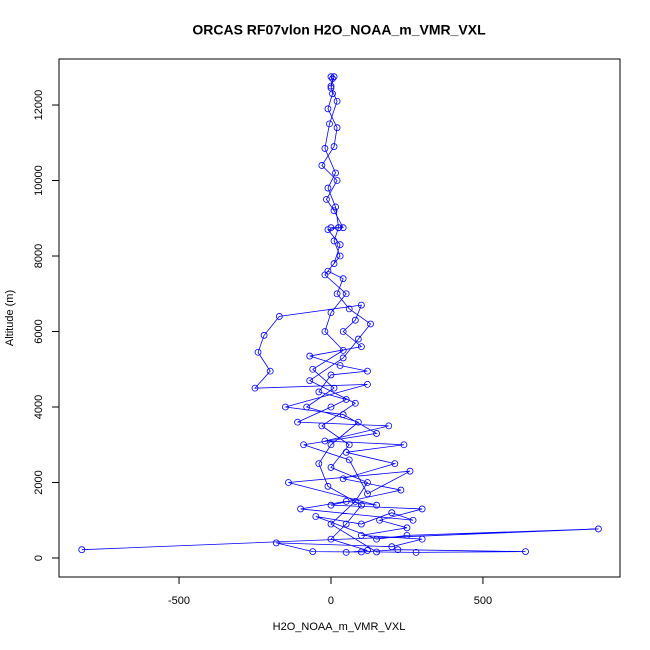  Describe the element at coordinates (39, 105) in the screenshot. I see `y-tick-label: 12000` at that location.